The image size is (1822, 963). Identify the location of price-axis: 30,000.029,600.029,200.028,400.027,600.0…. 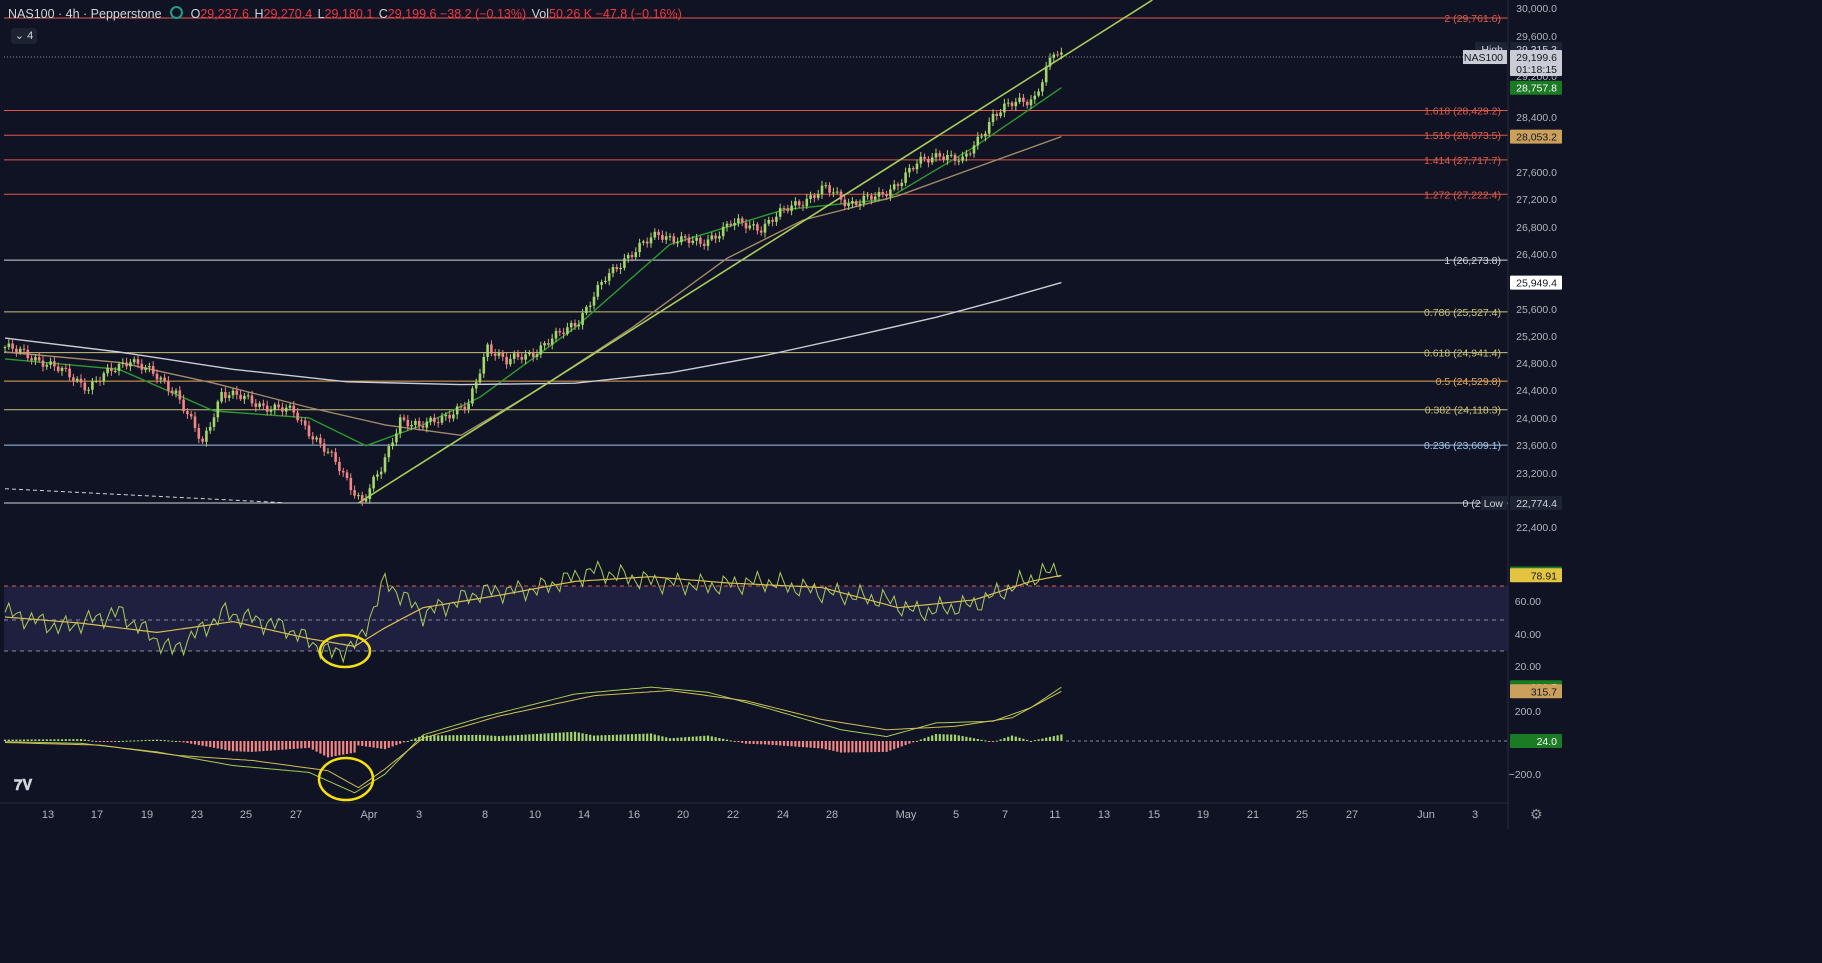
(1512, 414).